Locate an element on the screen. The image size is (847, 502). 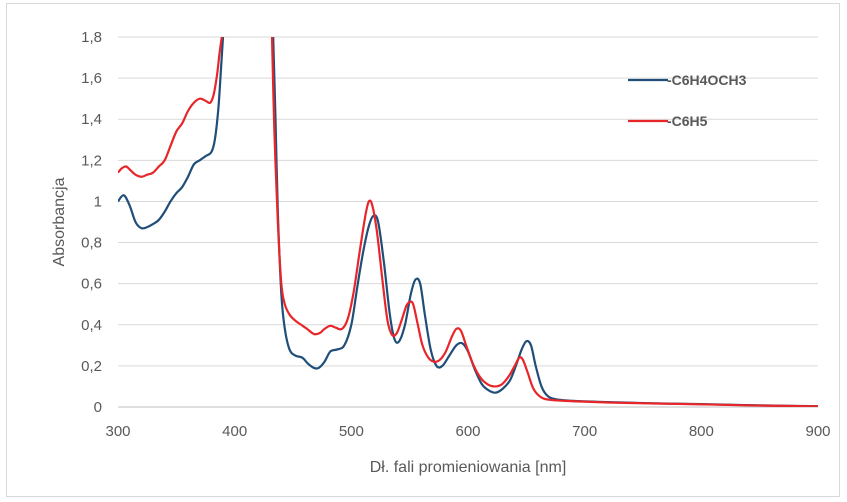
y-tick-labels: 0 0,2 0,4 0,6 0,8 1 1,2 1,4 1,6 1,8 is located at coordinates (91, 222).